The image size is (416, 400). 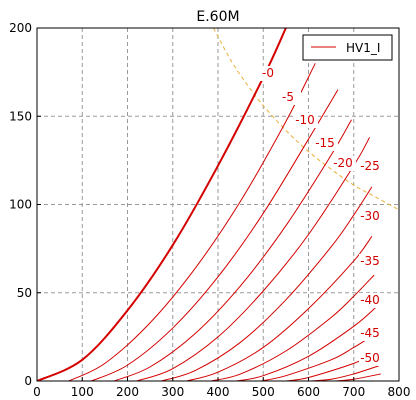 I want to click on curve-label: -45, so click(x=370, y=333).